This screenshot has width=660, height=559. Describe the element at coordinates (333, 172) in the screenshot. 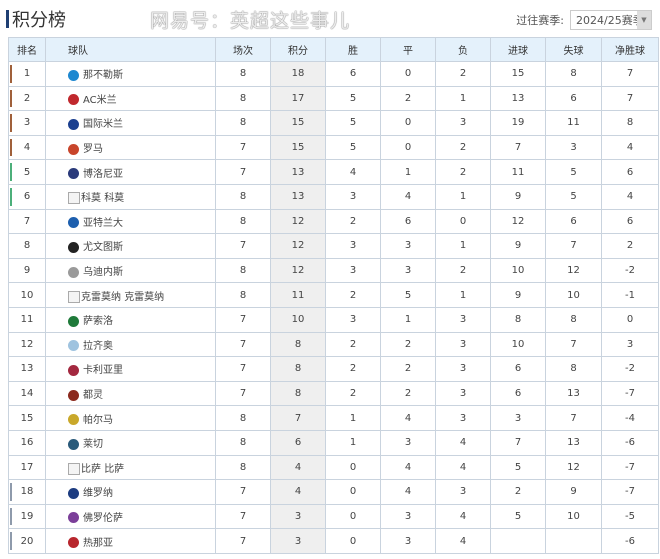

I see `table-row: 5 博洛尼亚 7 13 4 1 2 11 5 6` at that location.